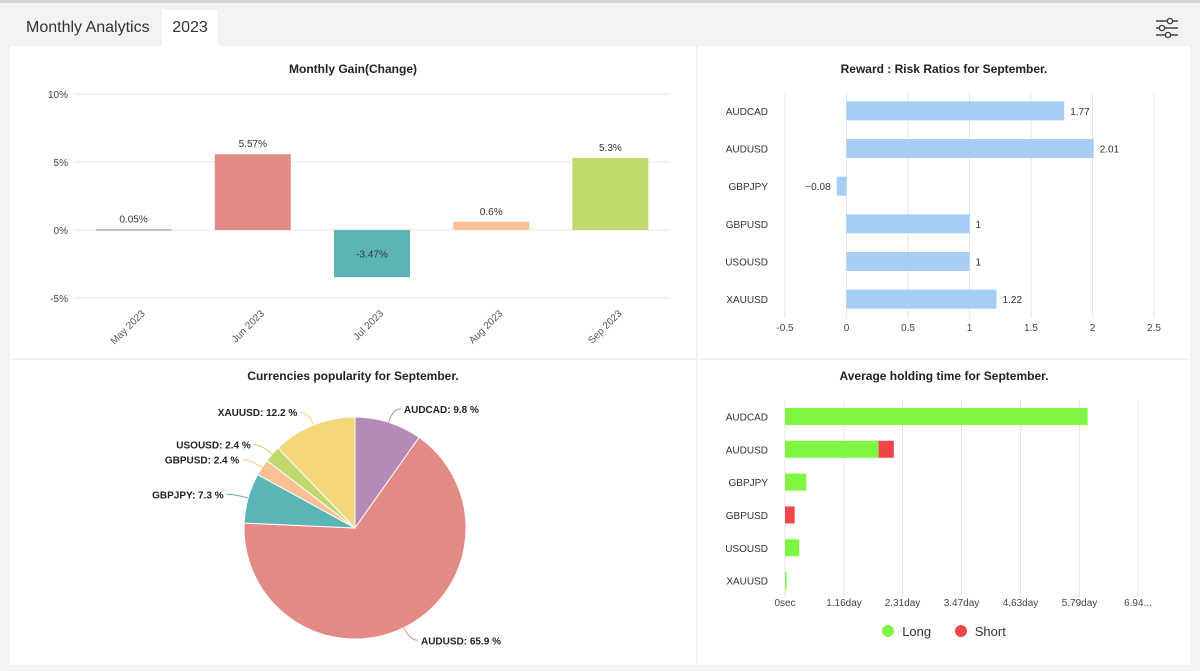 This screenshot has width=1200, height=671. What do you see at coordinates (960, 631) in the screenshot?
I see `legend-dot-short` at bounding box center [960, 631].